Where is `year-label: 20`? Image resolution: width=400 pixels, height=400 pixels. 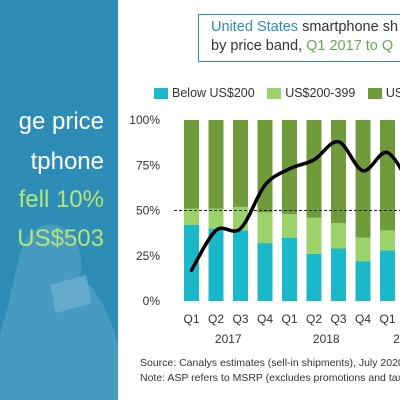
year-label: 20 is located at coordinates (396, 339).